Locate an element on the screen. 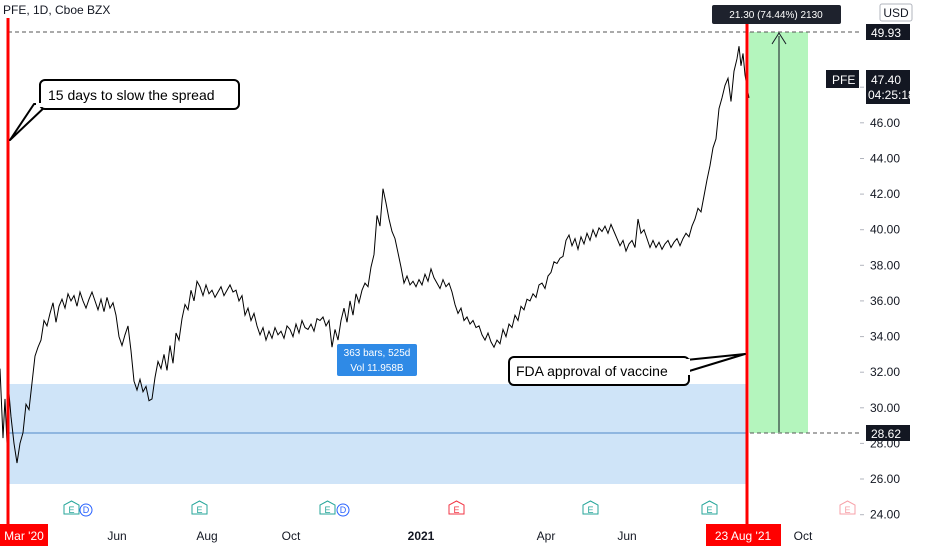  change-tooltip-bg is located at coordinates (776, 14).